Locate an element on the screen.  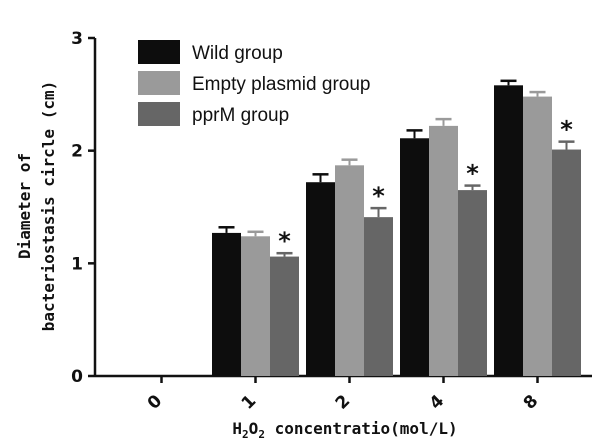
legend: Wild group Empty plasmid group pprM group is located at coordinates (254, 83).